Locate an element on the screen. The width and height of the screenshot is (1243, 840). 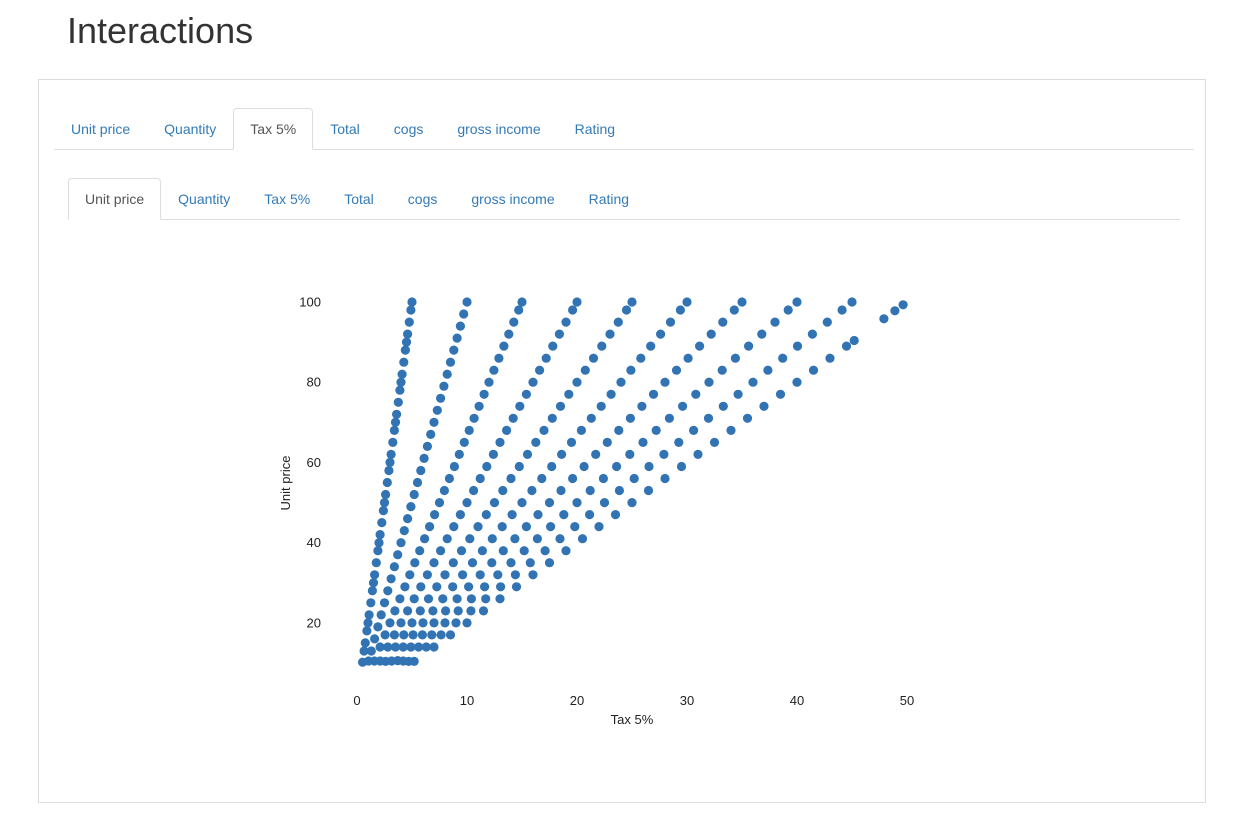
outer-tab-rating: Rating is located at coordinates (595, 129).